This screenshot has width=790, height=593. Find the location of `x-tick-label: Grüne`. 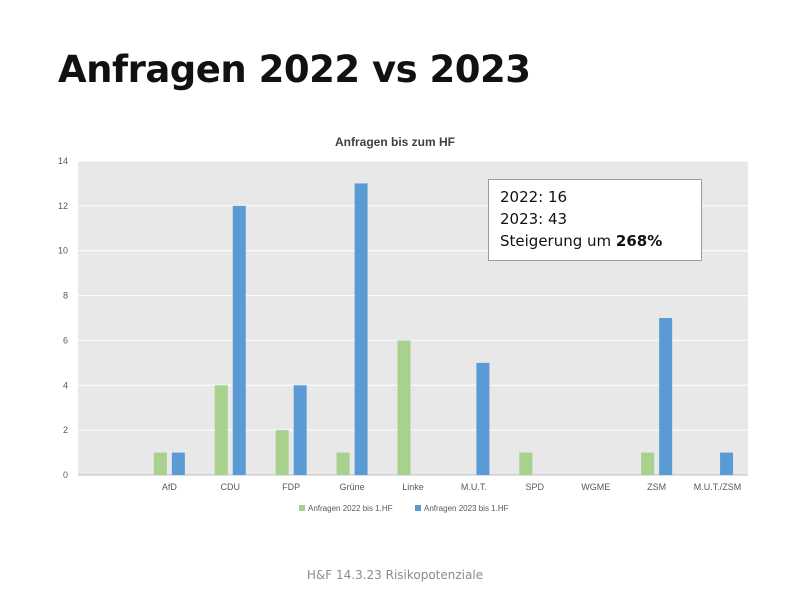

x-tick-label: Grüne is located at coordinates (352, 487).